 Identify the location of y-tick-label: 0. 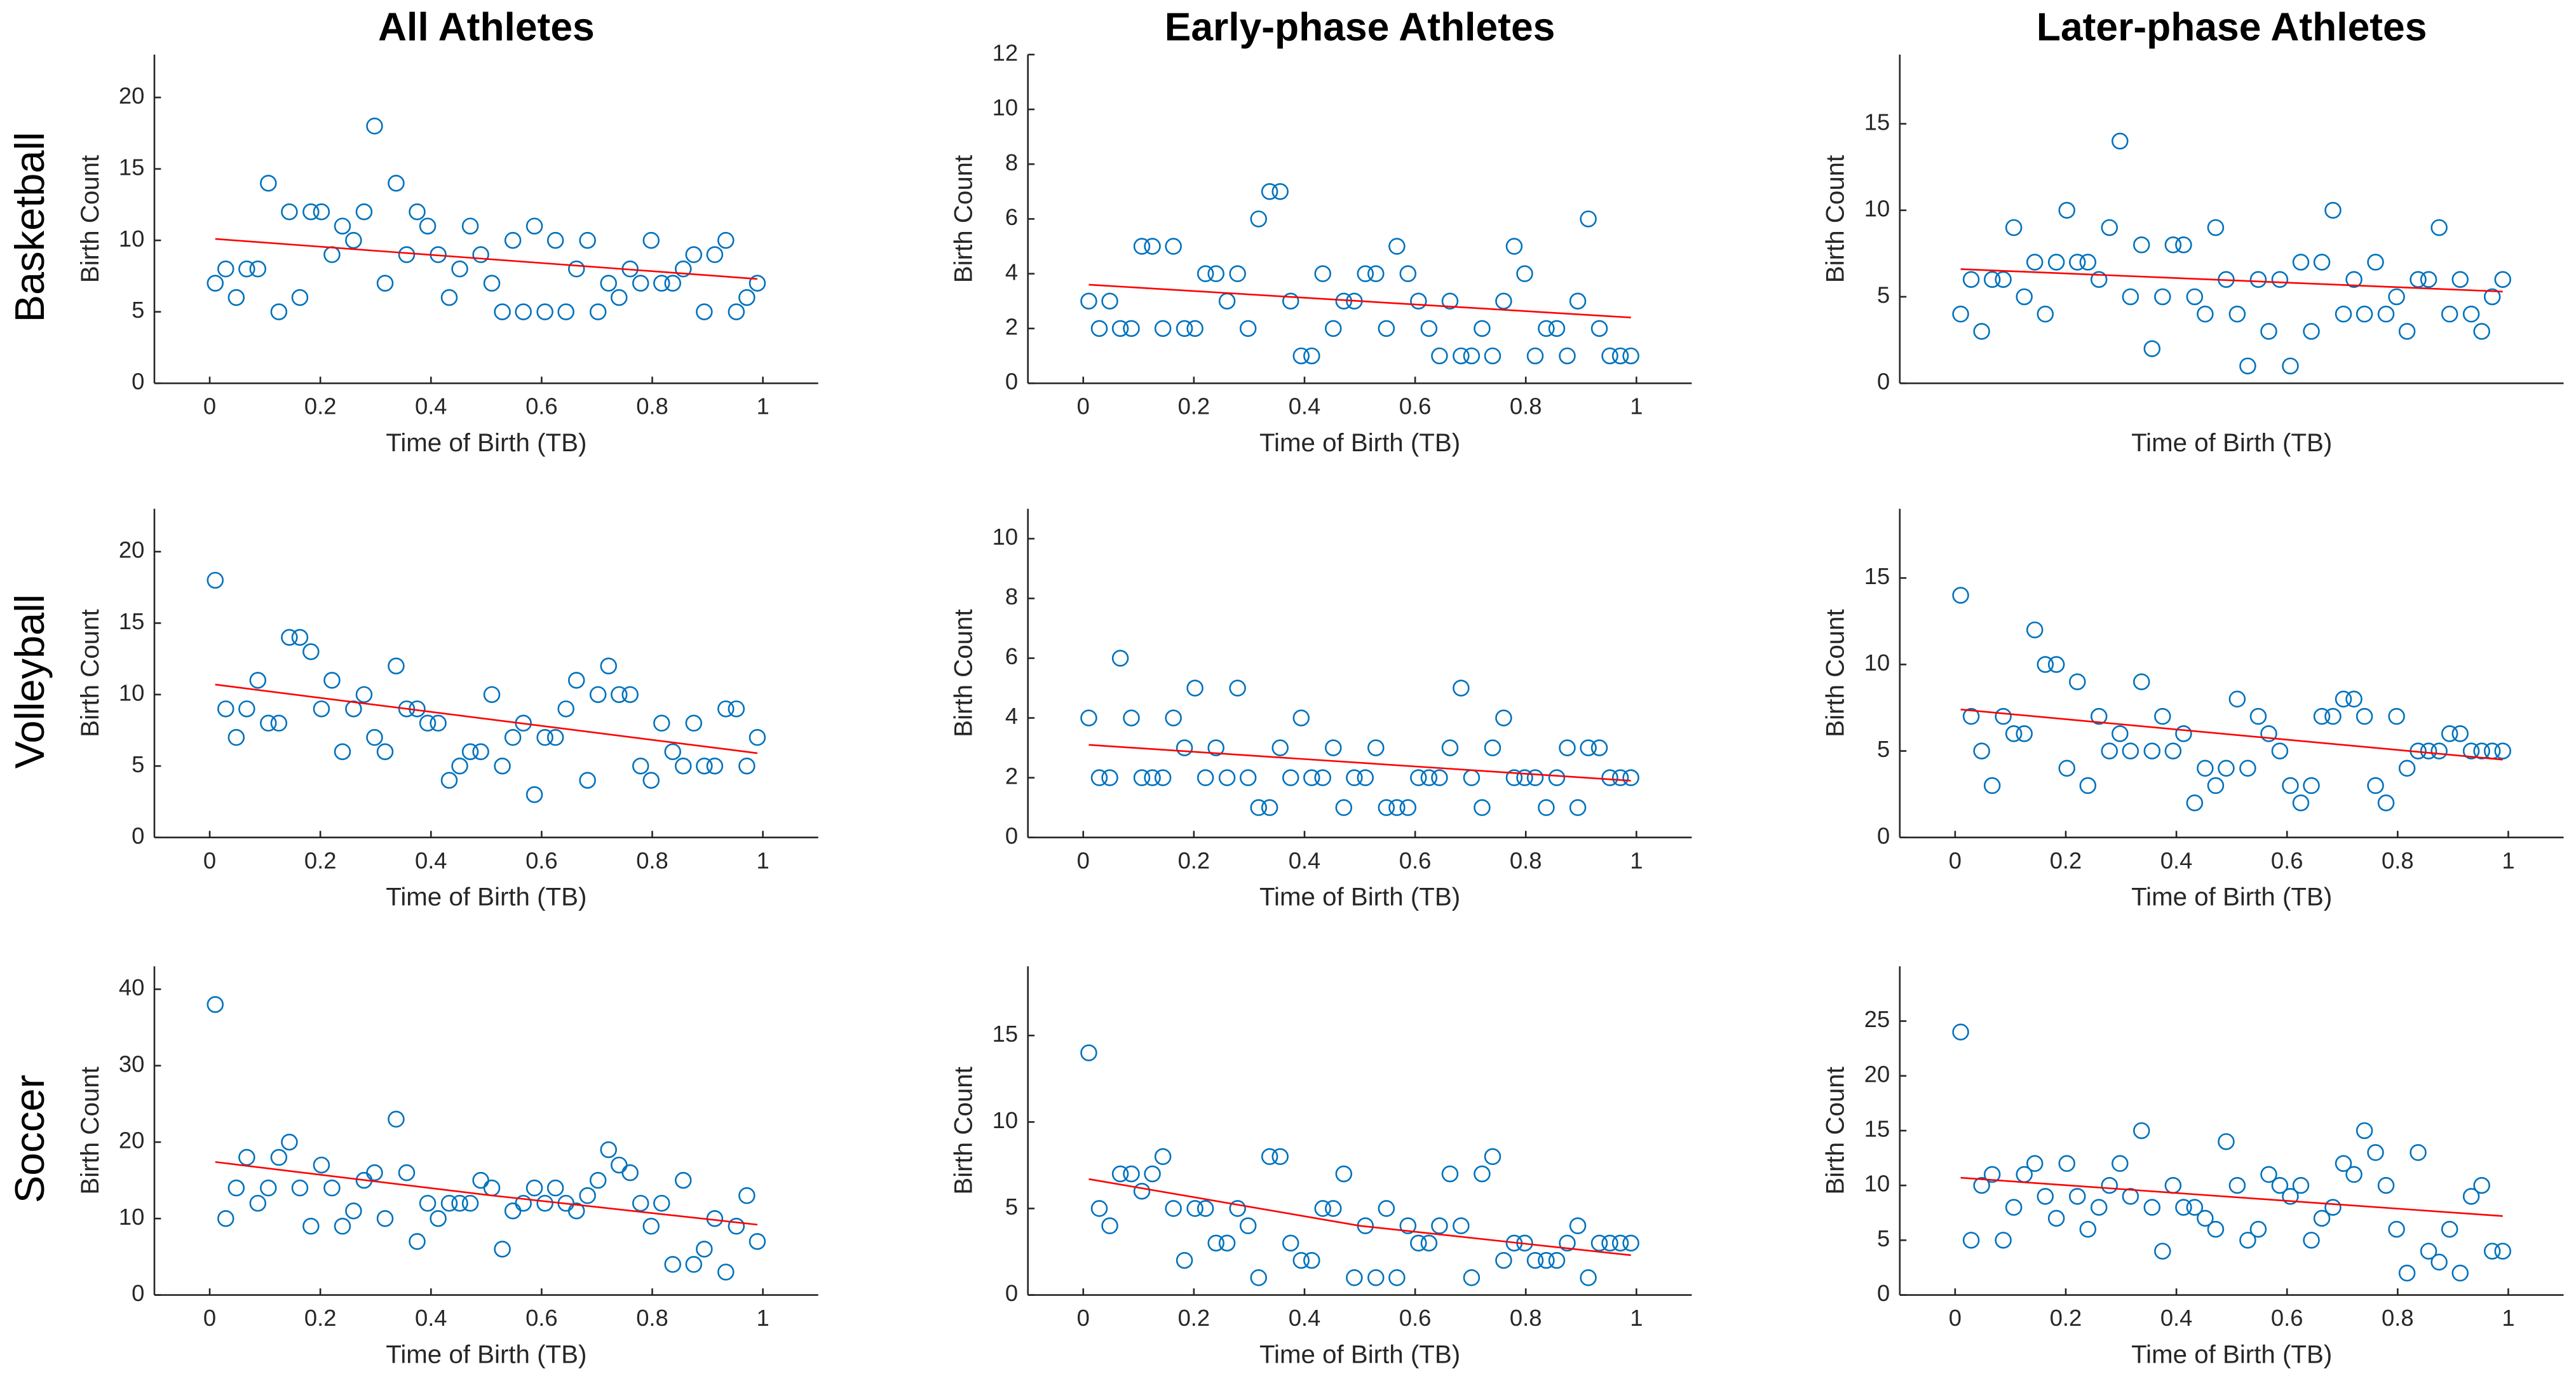
(138, 1293).